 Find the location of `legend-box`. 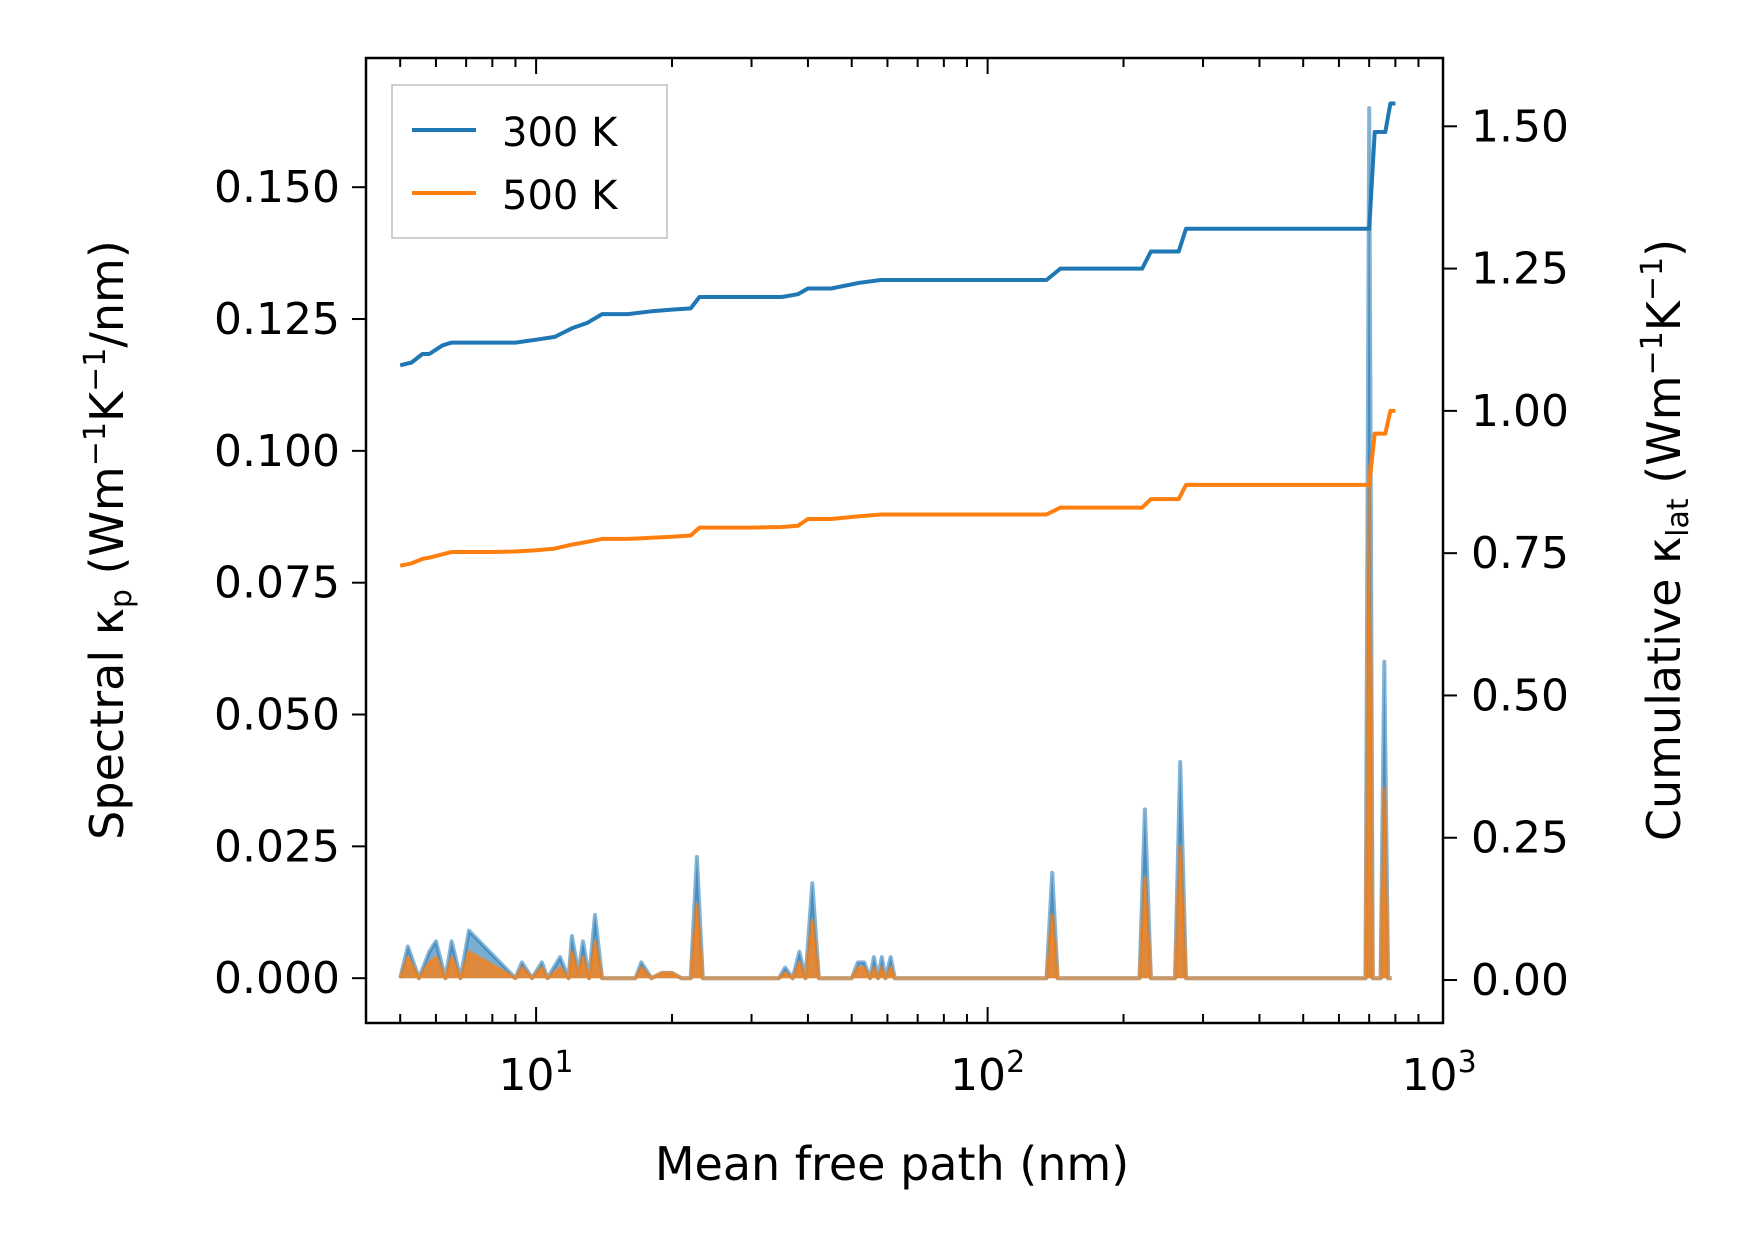

legend-box is located at coordinates (529, 161).